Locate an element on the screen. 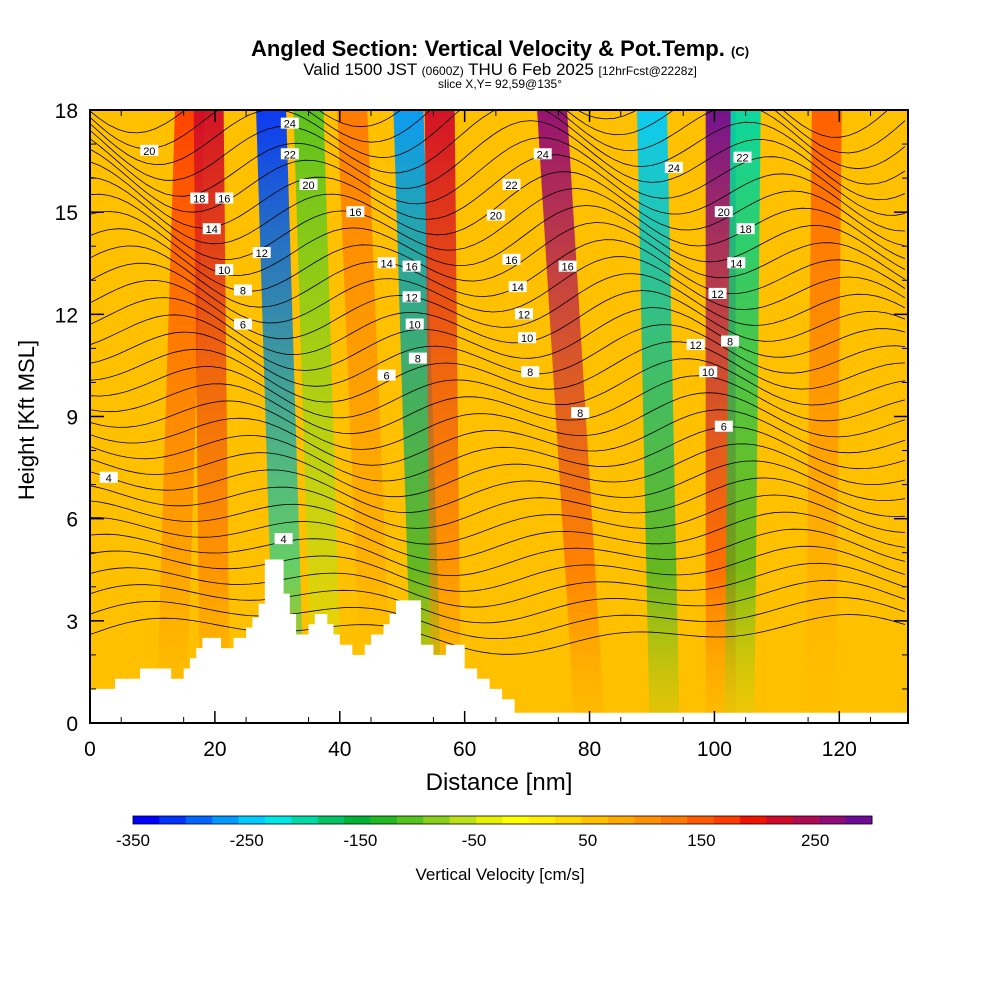  colorbar-tick-label: 50 is located at coordinates (587, 840).